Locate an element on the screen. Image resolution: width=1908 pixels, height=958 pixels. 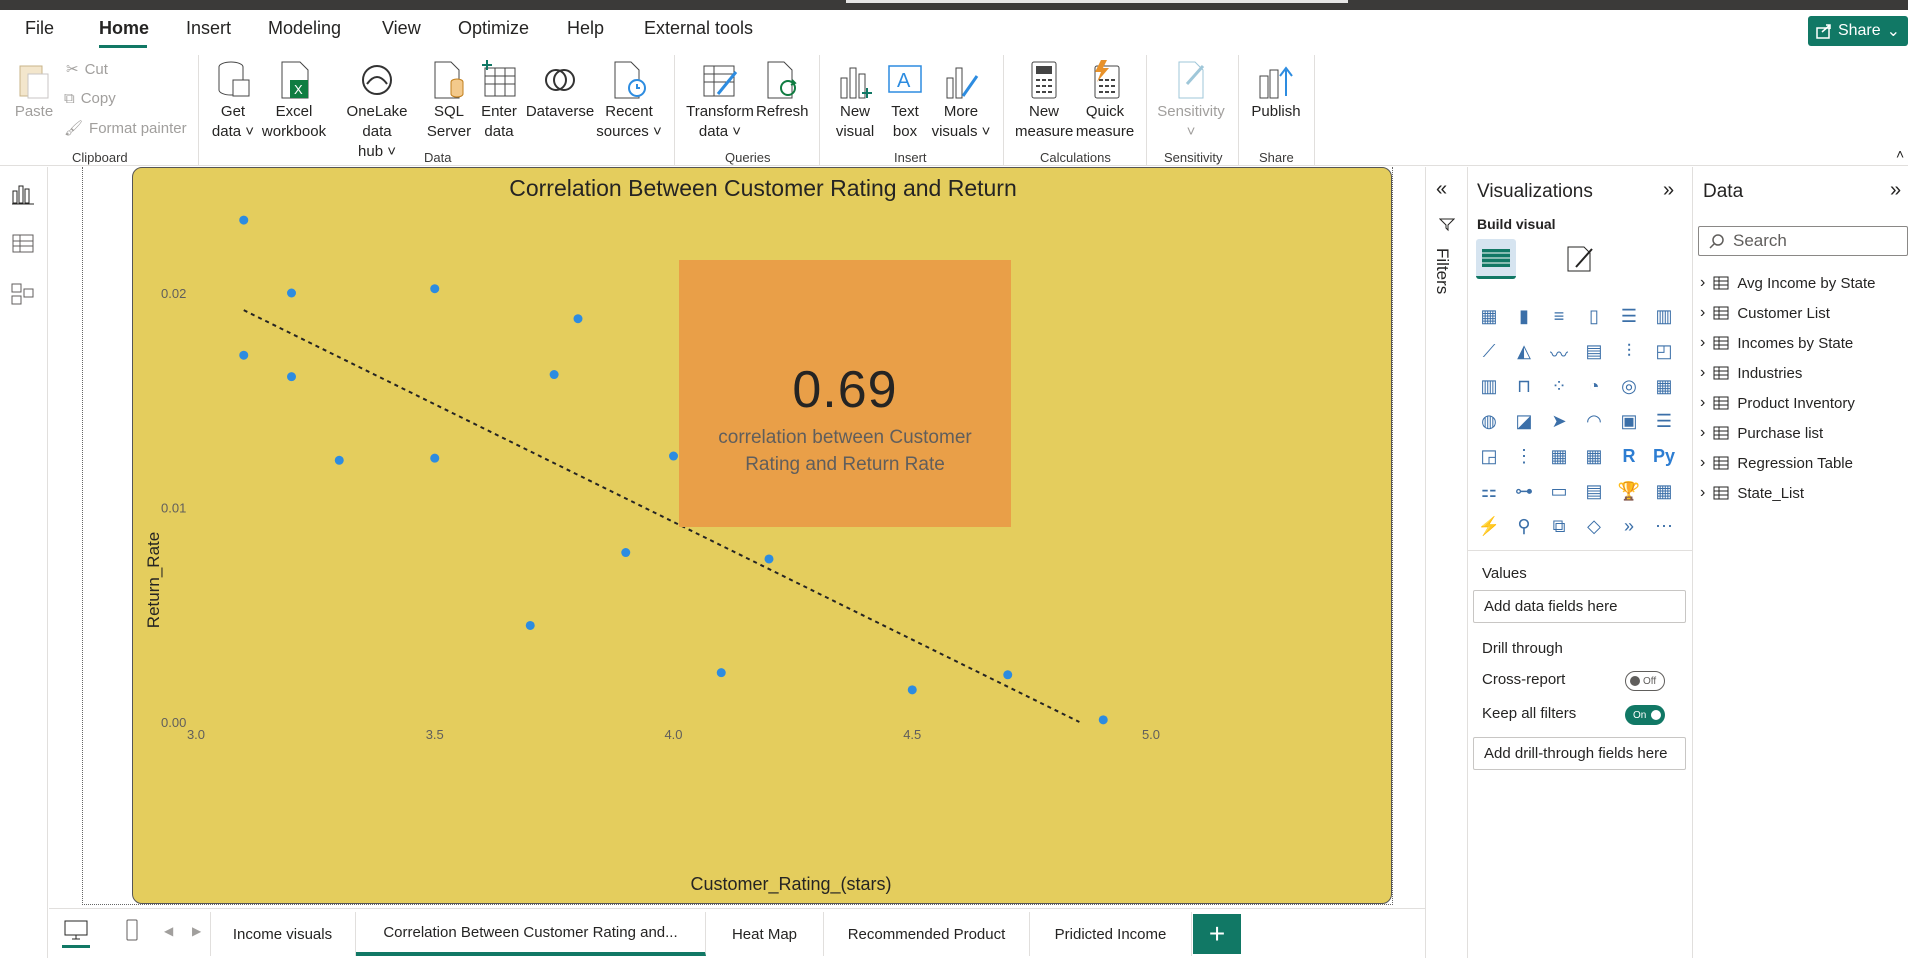
publish-button: Publish is located at coordinates (1276, 91).